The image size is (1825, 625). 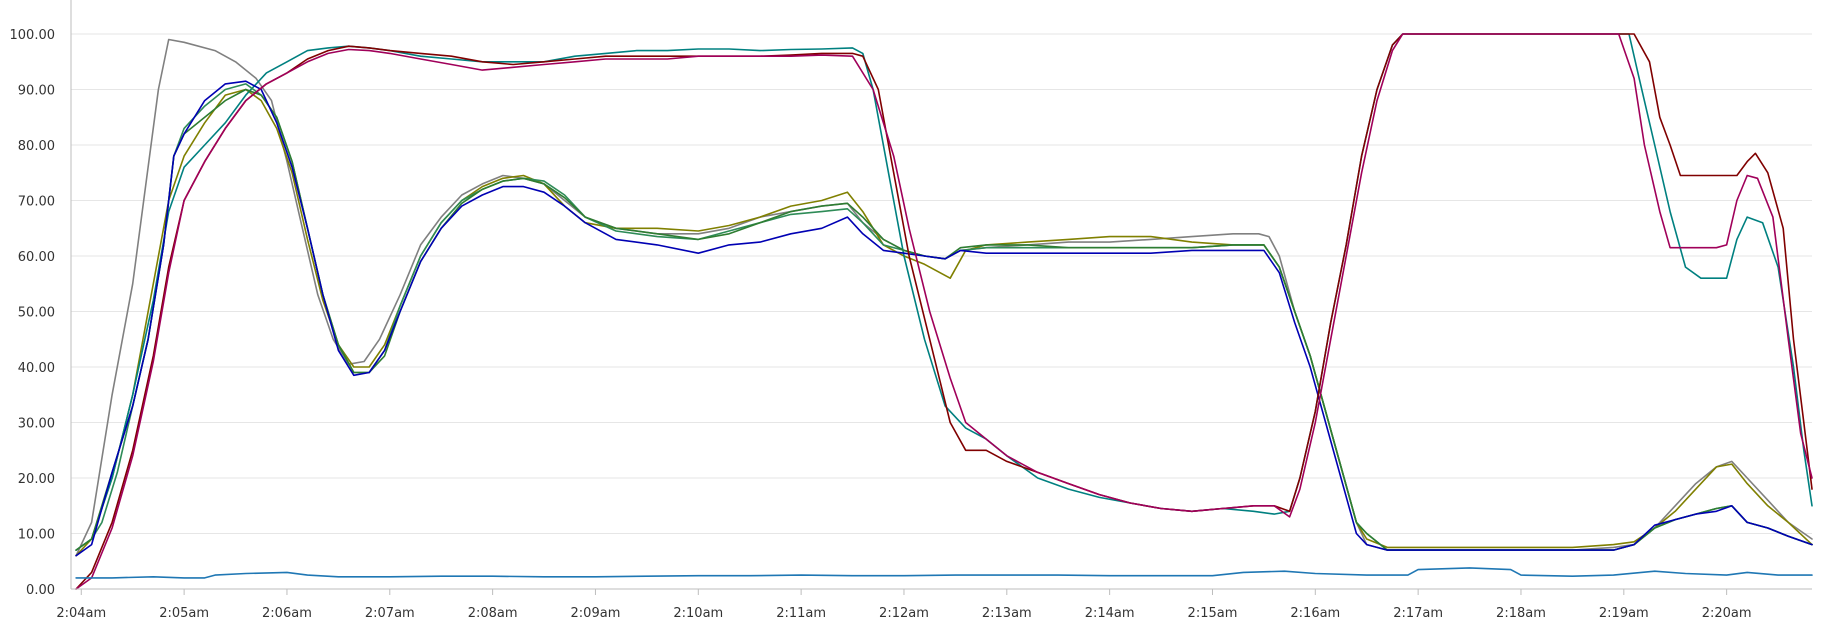 I want to click on y-tick-label: 20.00, so click(x=36, y=479).